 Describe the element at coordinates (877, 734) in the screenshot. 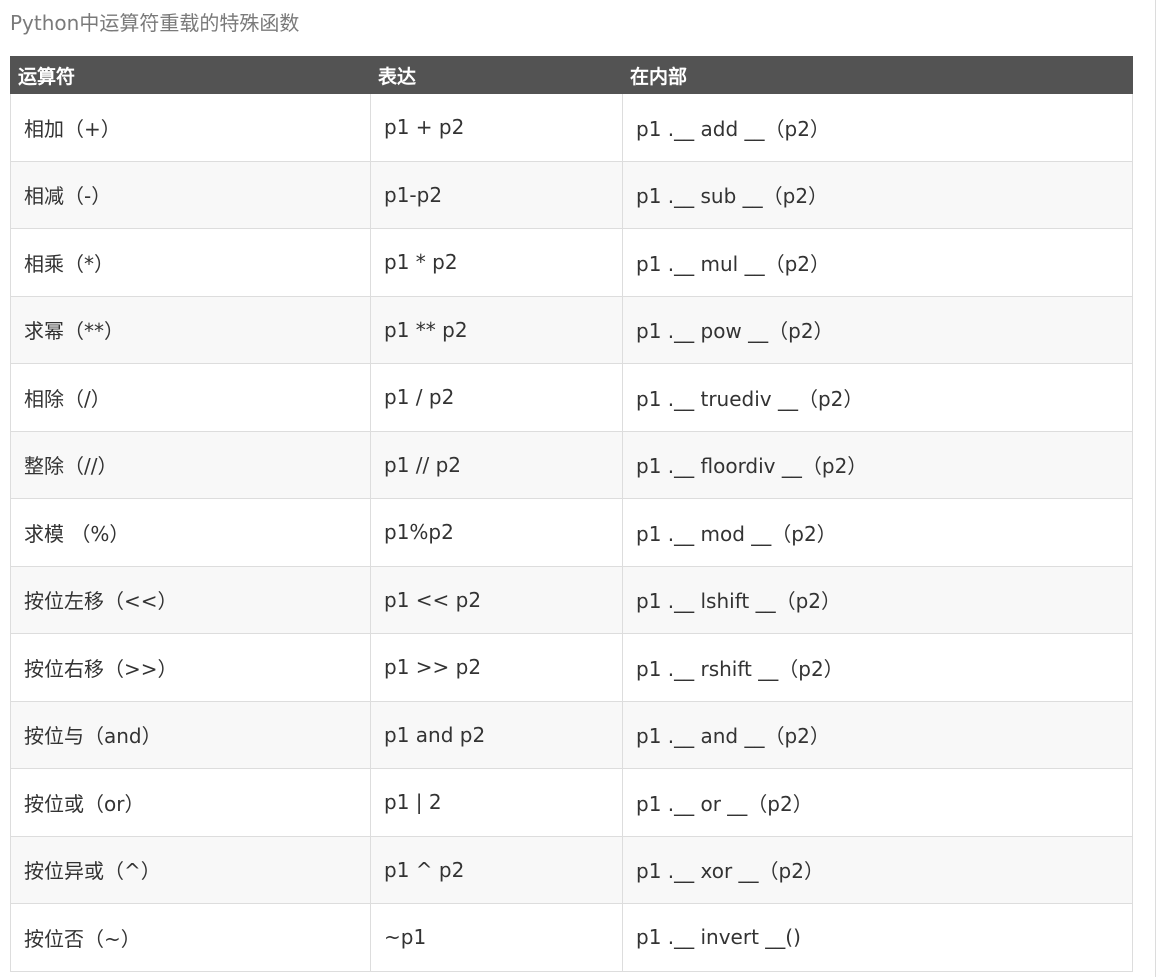

I see `cell-internal: p1 .__ and __（p2）` at that location.